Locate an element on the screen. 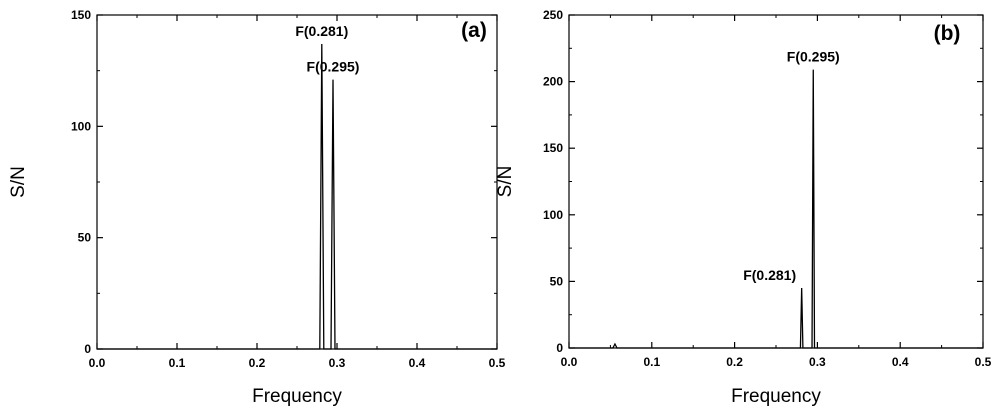  panel-label: (b) is located at coordinates (947, 33).